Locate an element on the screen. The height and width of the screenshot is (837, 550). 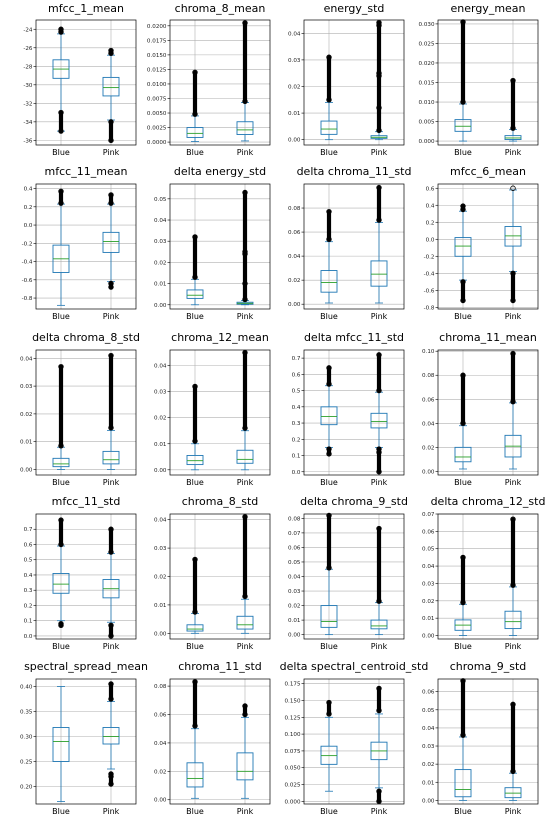
y-tick-label: 0.03 is located at coordinates (160, 549).